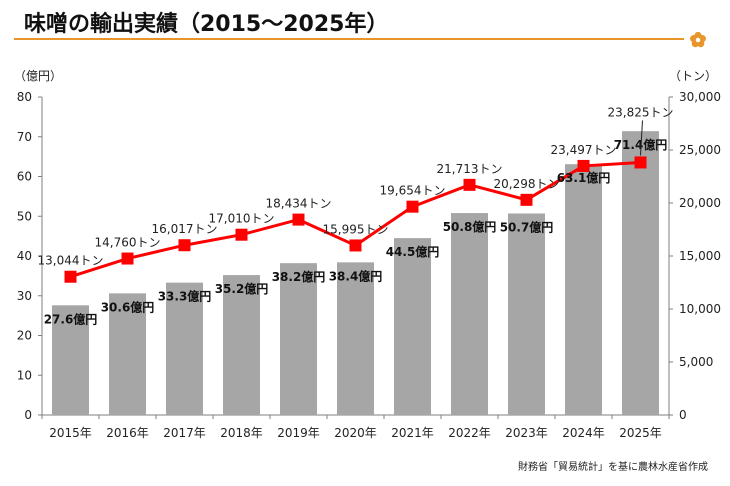  I want to click on title-underline, so click(349, 39).